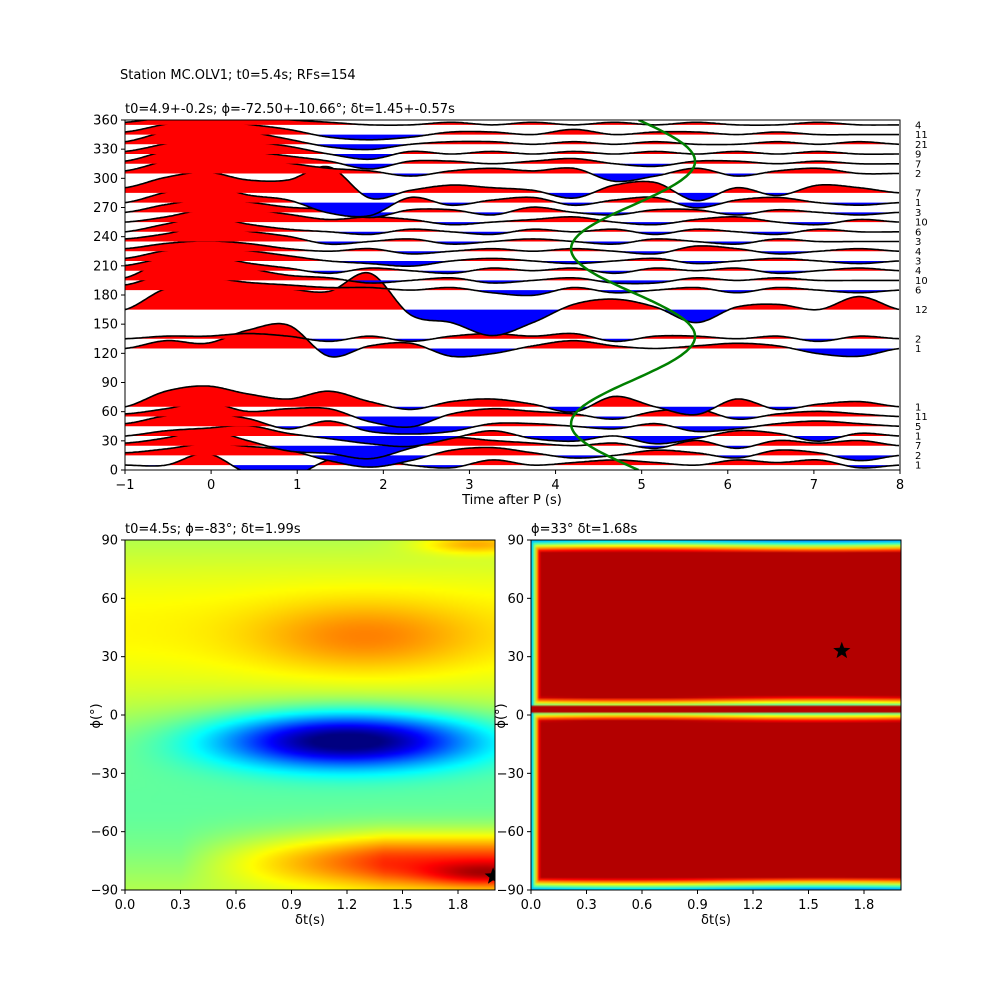 This screenshot has width=1000, height=1000. I want to click on heatmap-left-x-tick-label: 0.6, so click(236, 905).